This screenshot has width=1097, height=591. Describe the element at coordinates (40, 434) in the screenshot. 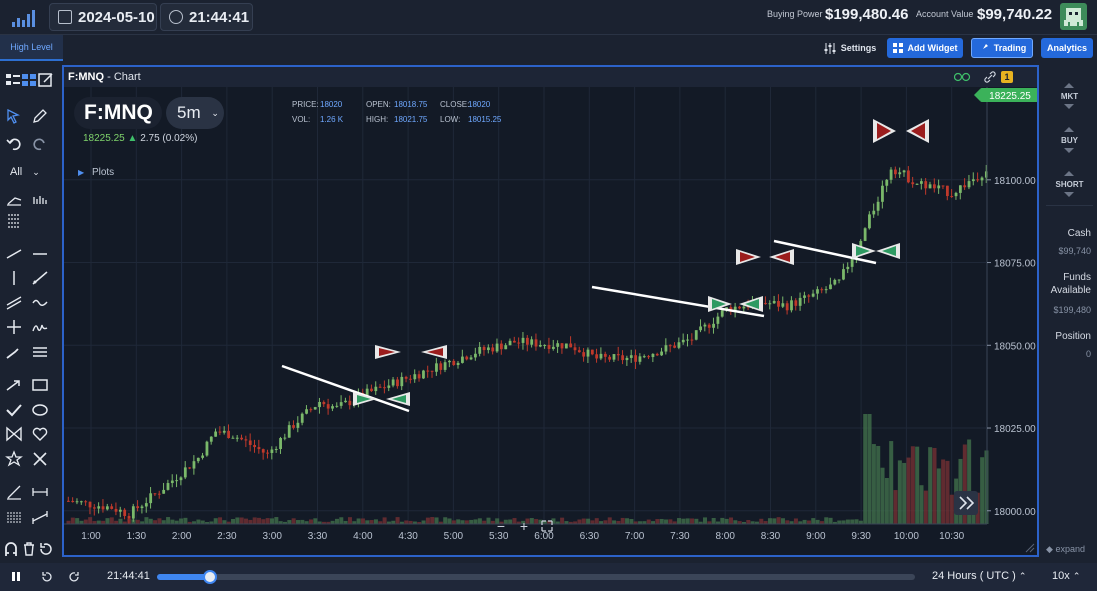

I see `heart-icon` at that location.